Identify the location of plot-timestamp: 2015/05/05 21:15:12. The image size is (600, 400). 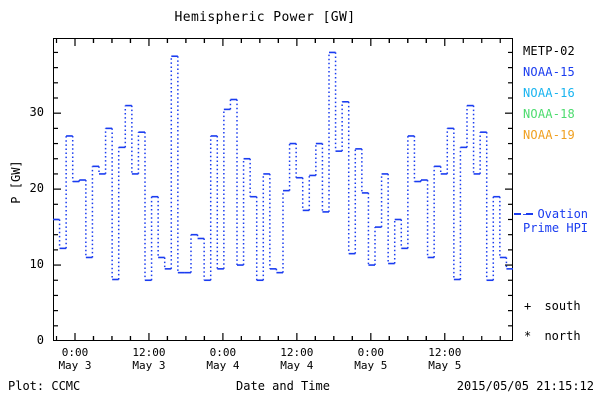
(525, 386).